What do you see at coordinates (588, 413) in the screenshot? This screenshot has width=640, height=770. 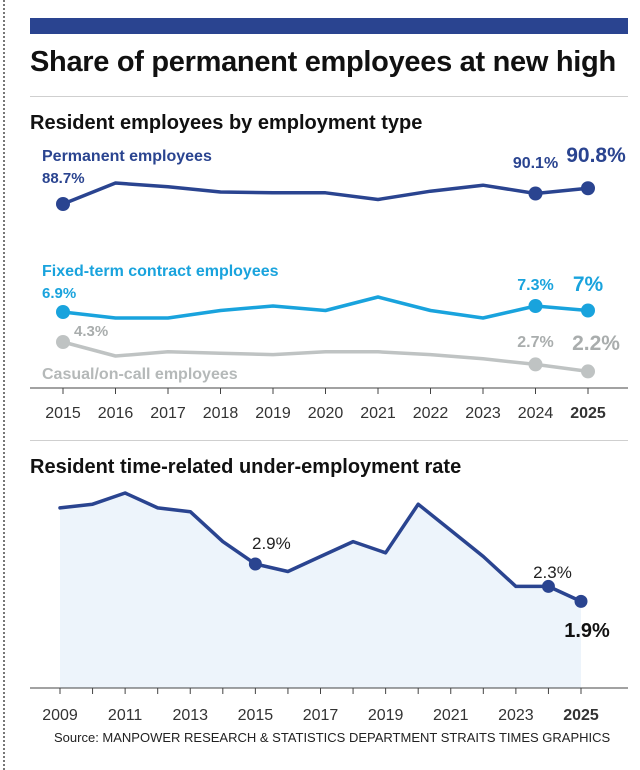 I see `chart1-x-tick-label: 2025` at bounding box center [588, 413].